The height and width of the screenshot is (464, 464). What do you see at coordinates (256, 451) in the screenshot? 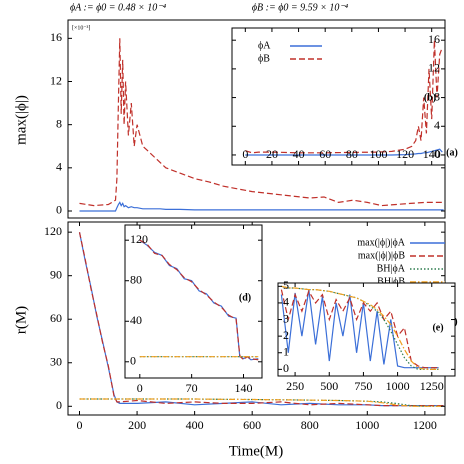
I see `x-axis-label: Time(M)` at bounding box center [256, 451].